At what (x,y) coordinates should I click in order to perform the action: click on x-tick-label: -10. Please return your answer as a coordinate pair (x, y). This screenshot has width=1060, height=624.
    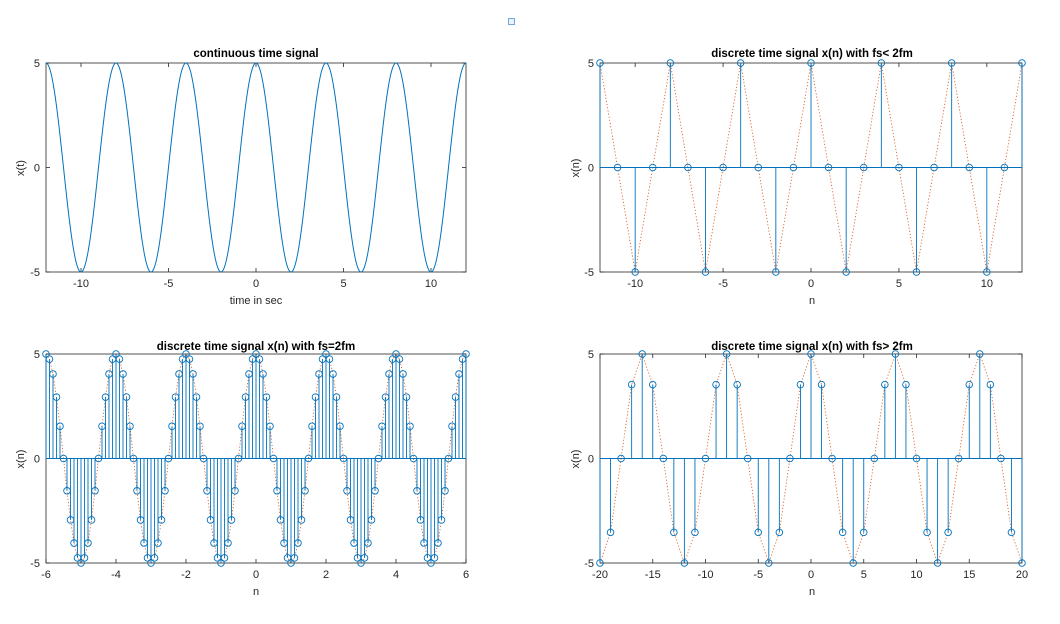
    Looking at the image, I should click on (81, 284).